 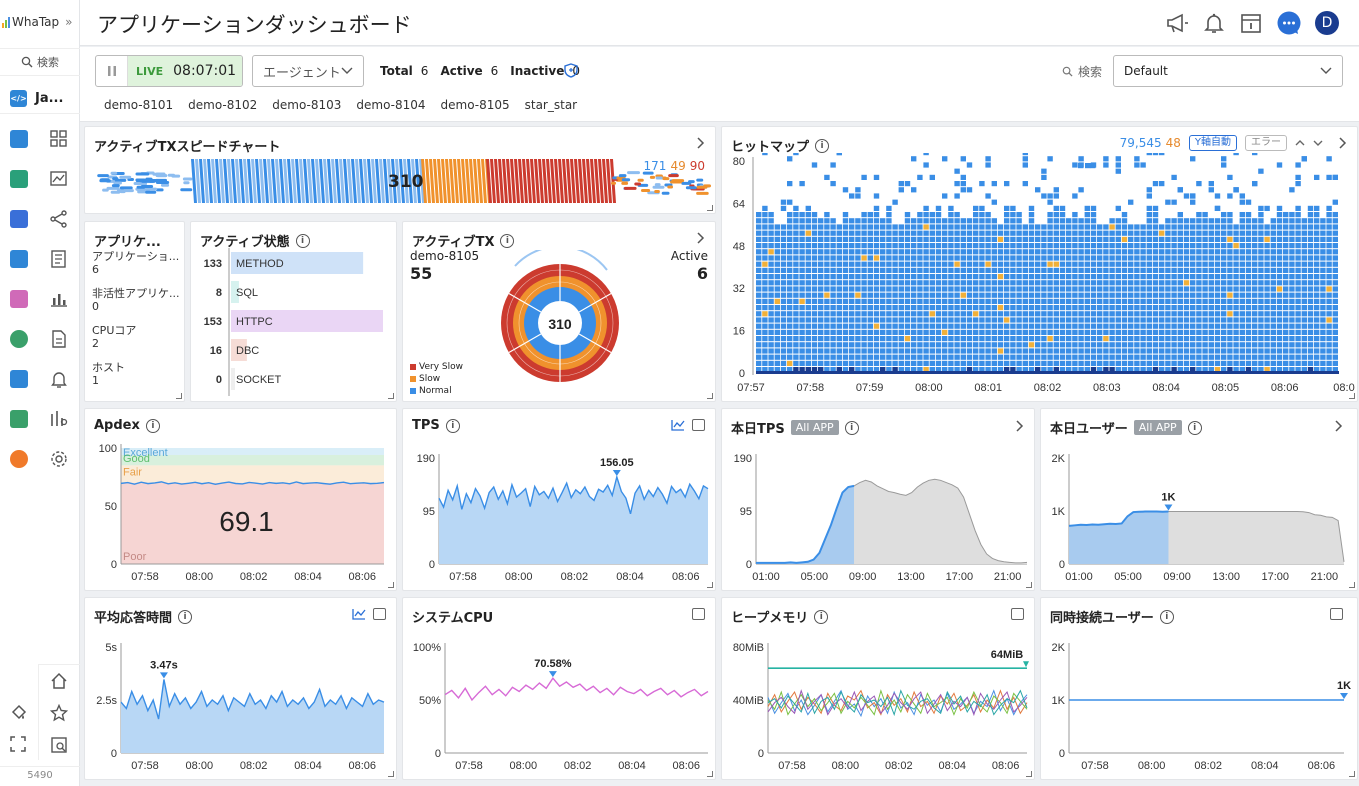 What do you see at coordinates (19, 258) in the screenshot?
I see `database-icon` at bounding box center [19, 258].